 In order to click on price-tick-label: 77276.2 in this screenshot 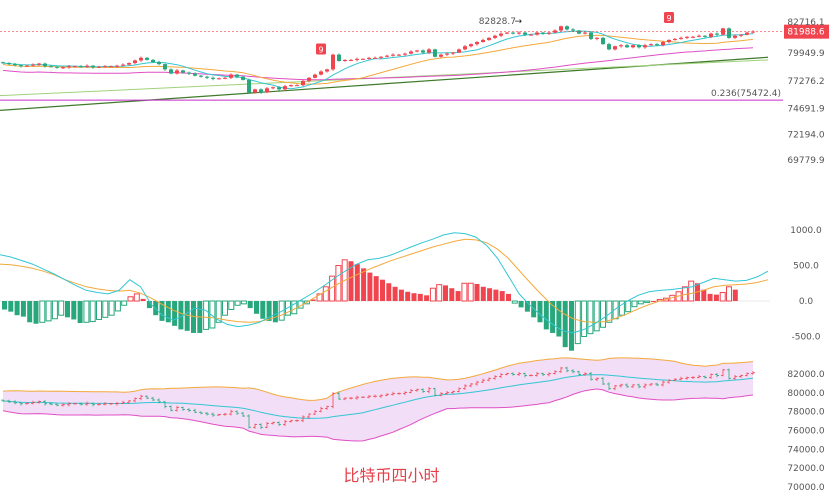, I will do `click(805, 82)`.